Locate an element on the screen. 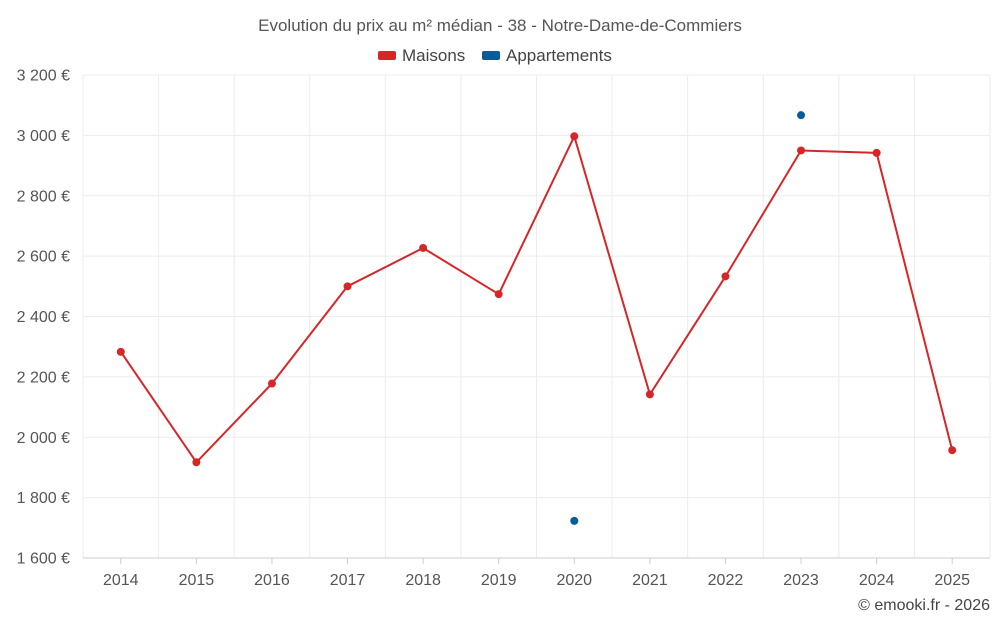  y-tick-label: 1 600 € is located at coordinates (43, 559).